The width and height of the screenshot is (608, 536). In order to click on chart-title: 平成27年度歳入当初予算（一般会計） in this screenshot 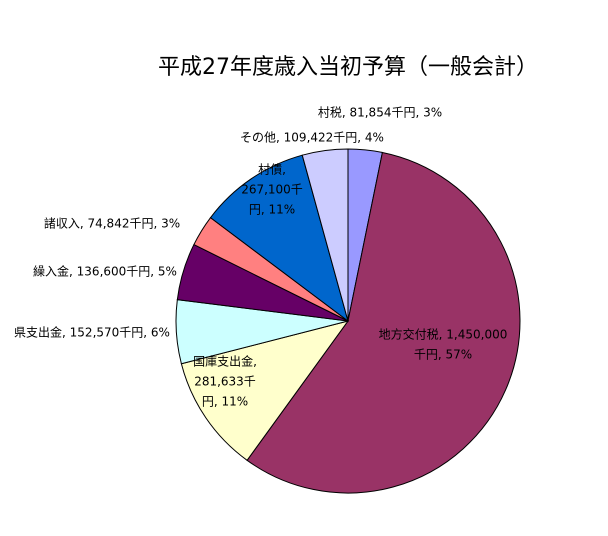, I will do `click(348, 67)`.